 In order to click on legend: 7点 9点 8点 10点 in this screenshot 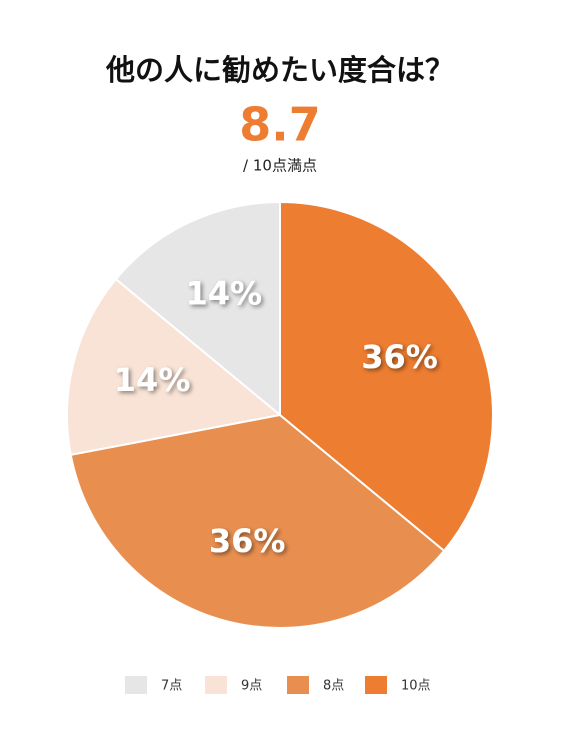, I will do `click(278, 685)`.